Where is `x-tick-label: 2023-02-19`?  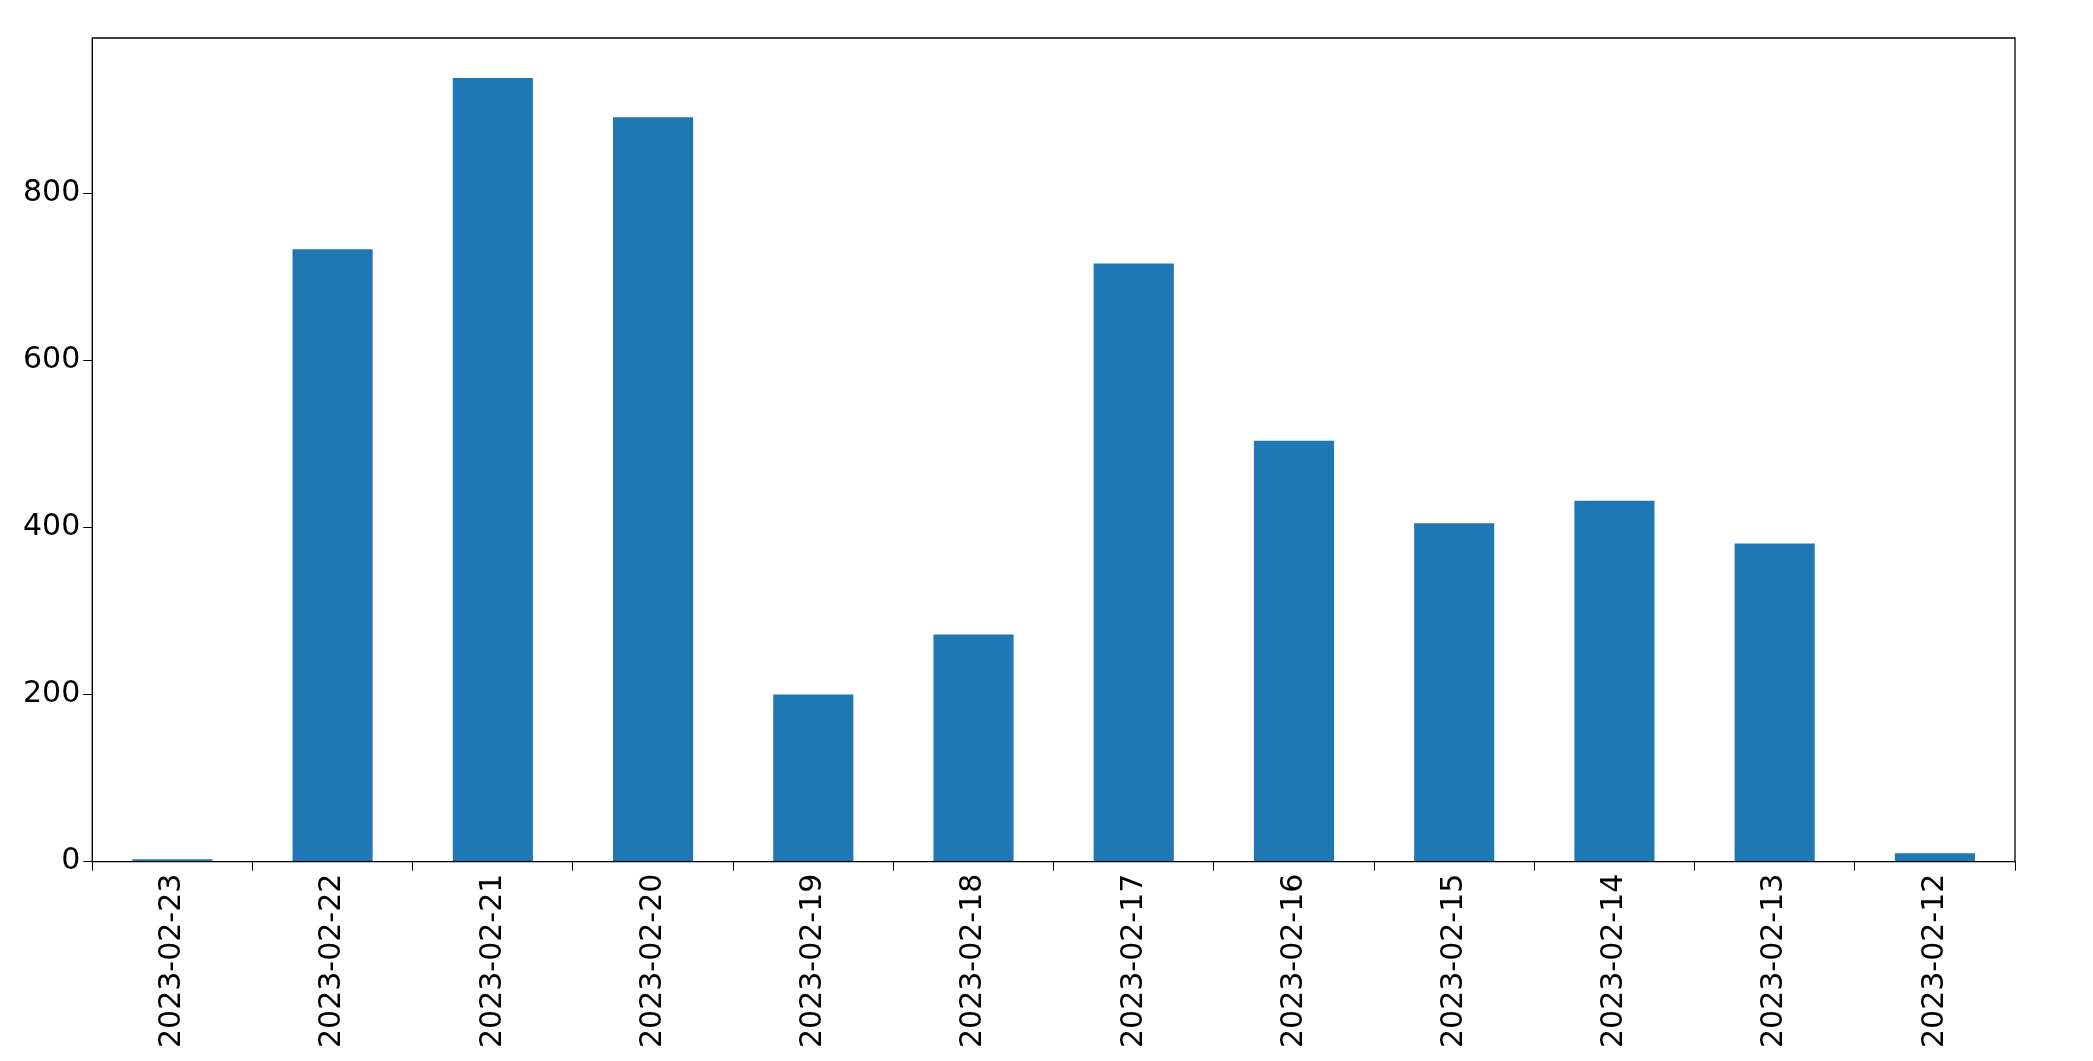 x-tick-label: 2023-02-19 is located at coordinates (811, 961).